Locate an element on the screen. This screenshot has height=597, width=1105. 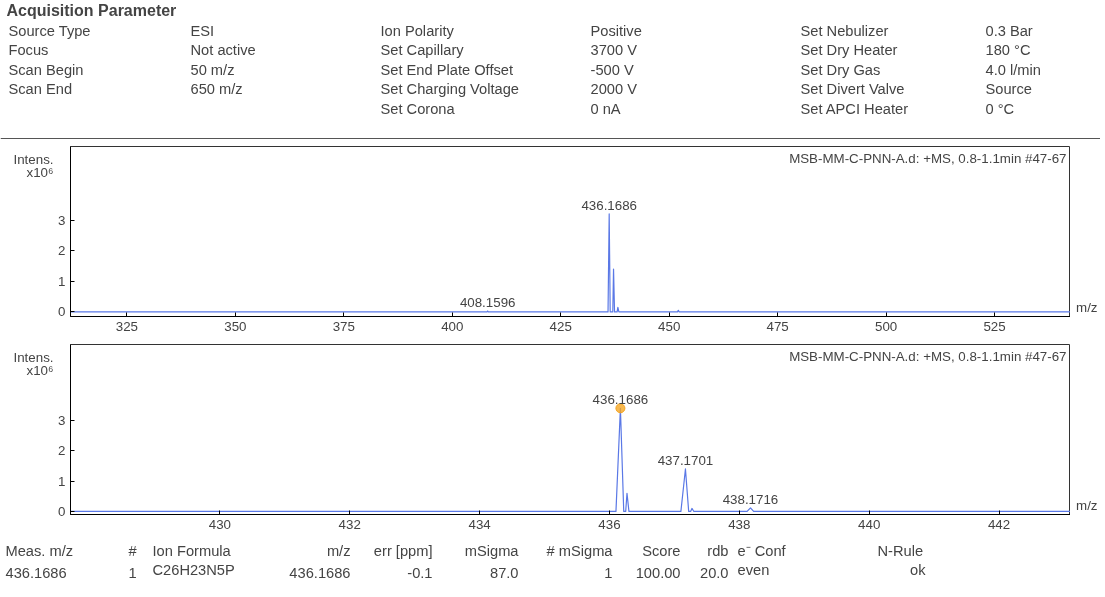
text: 180 °C is located at coordinates (1008, 50).